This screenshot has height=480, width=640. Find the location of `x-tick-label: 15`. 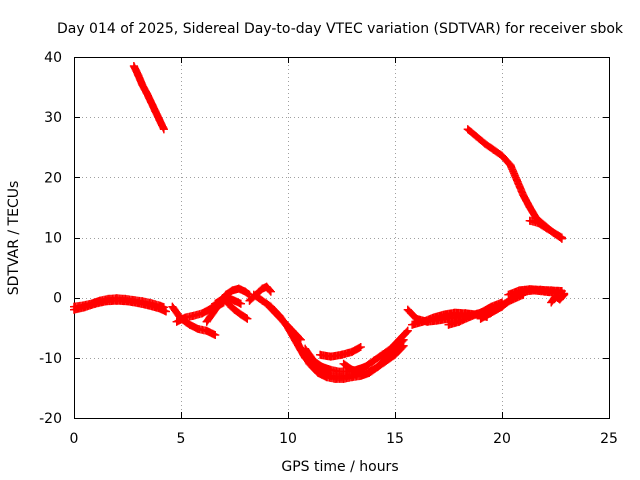

x-tick-label: 15 is located at coordinates (395, 439).